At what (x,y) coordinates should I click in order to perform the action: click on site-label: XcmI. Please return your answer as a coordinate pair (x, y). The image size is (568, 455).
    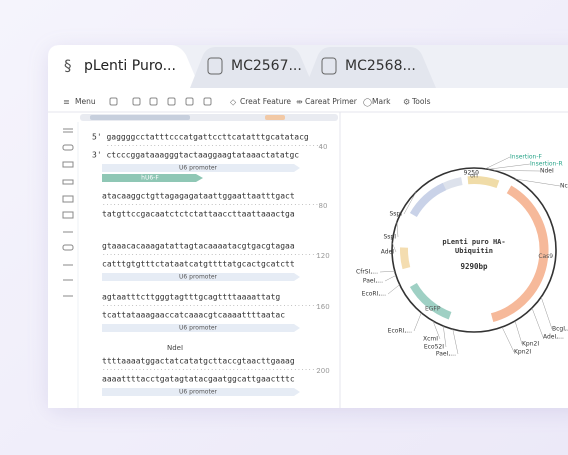
    Looking at the image, I should click on (430, 339).